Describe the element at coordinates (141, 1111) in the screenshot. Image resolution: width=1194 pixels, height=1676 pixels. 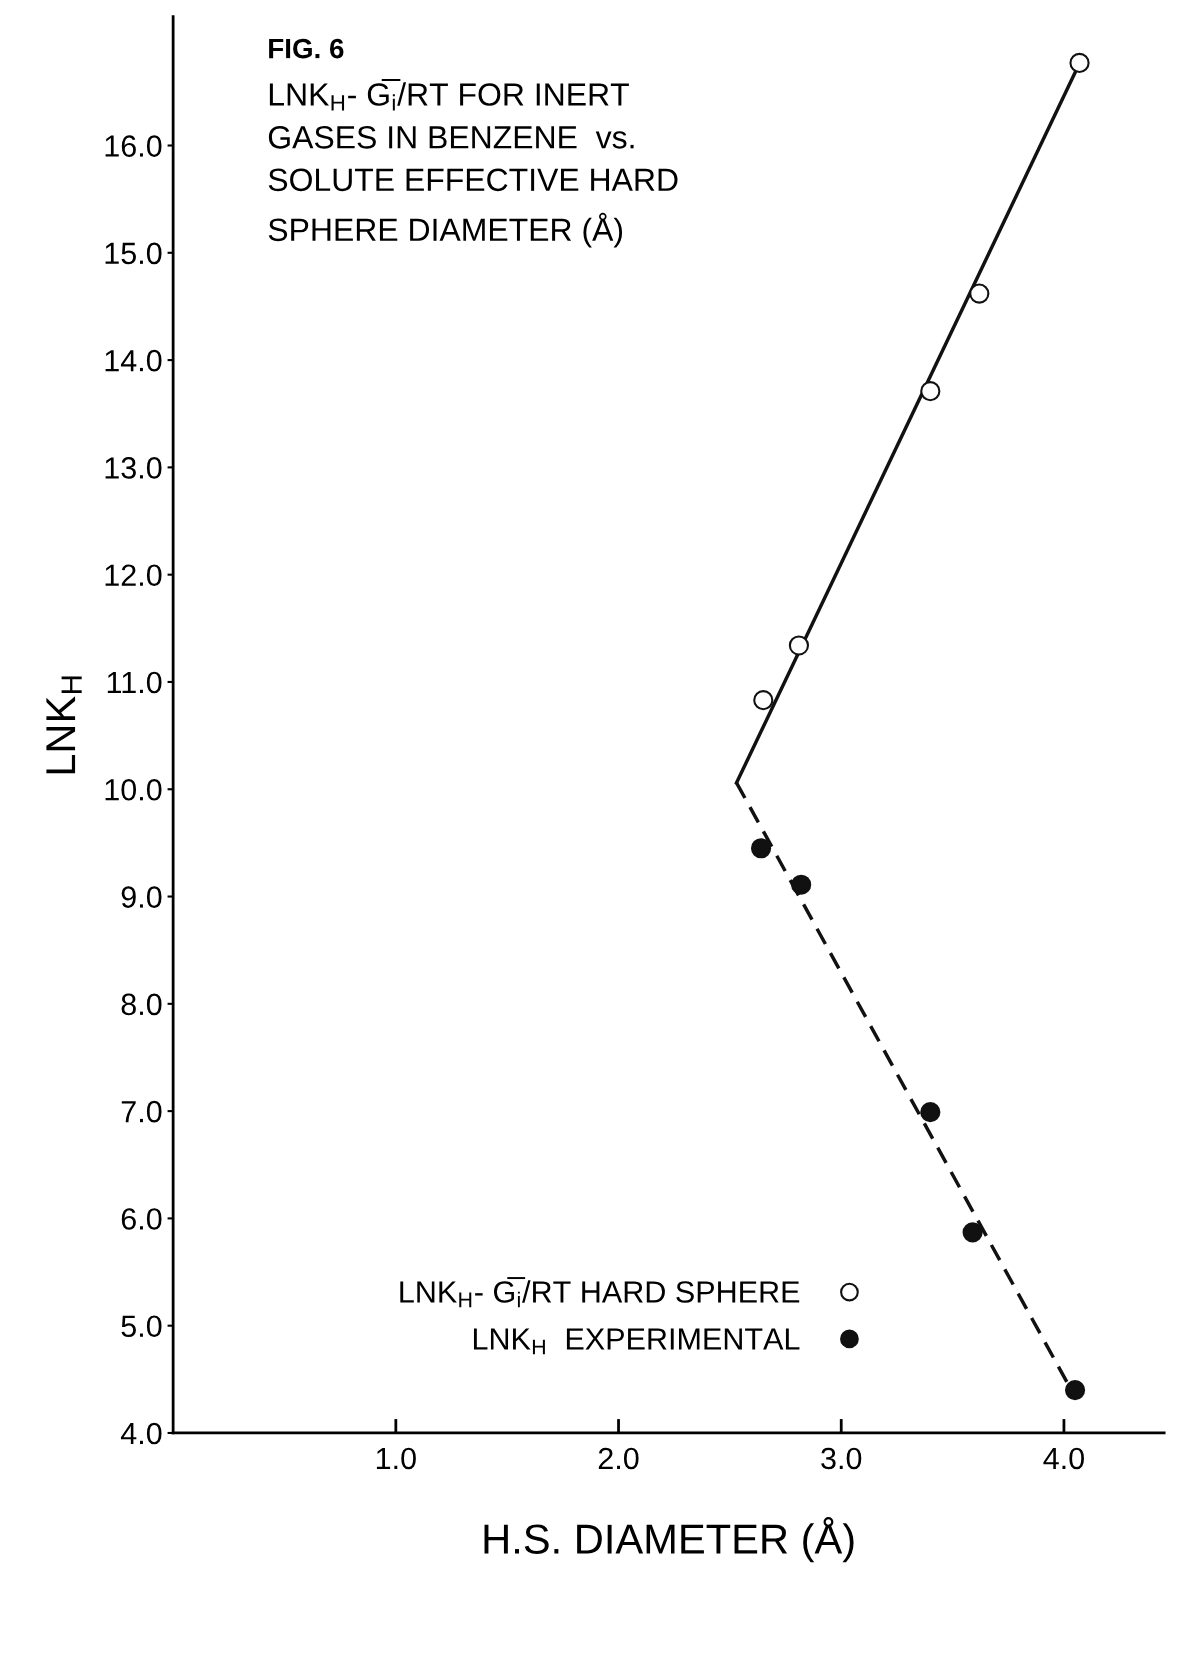
I see `y-tick-label: 7.0` at that location.